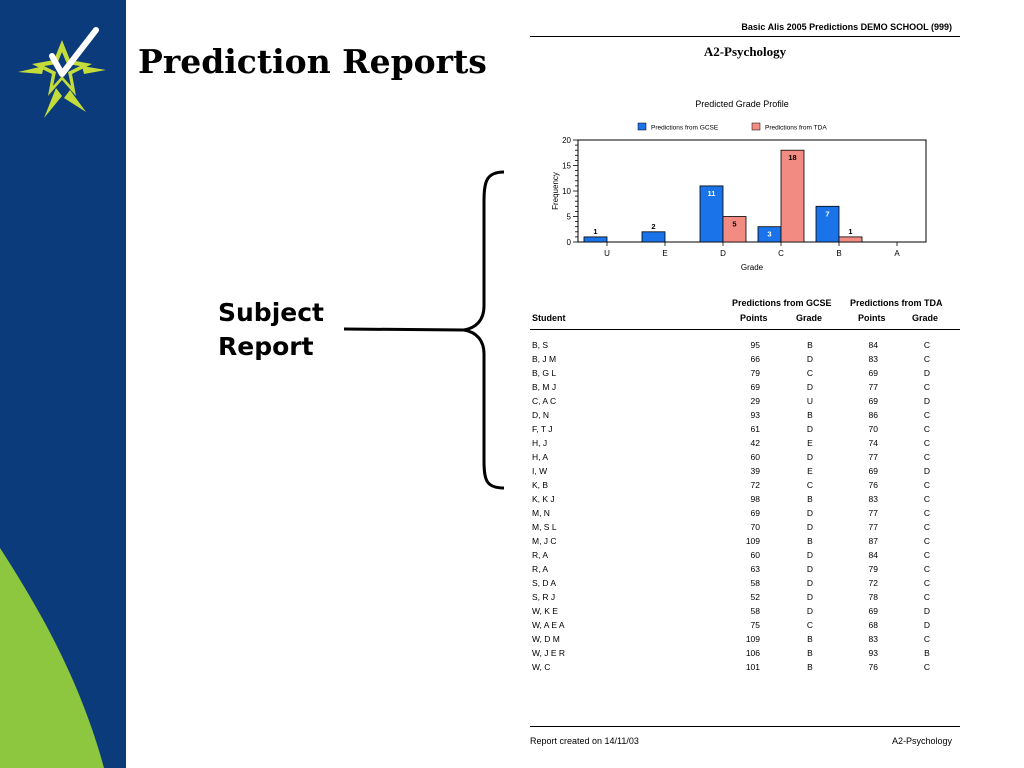 Image resolution: width=1024 pixels, height=768 pixels. Describe the element at coordinates (873, 583) in the screenshot. I see `tda-points: 72` at that location.